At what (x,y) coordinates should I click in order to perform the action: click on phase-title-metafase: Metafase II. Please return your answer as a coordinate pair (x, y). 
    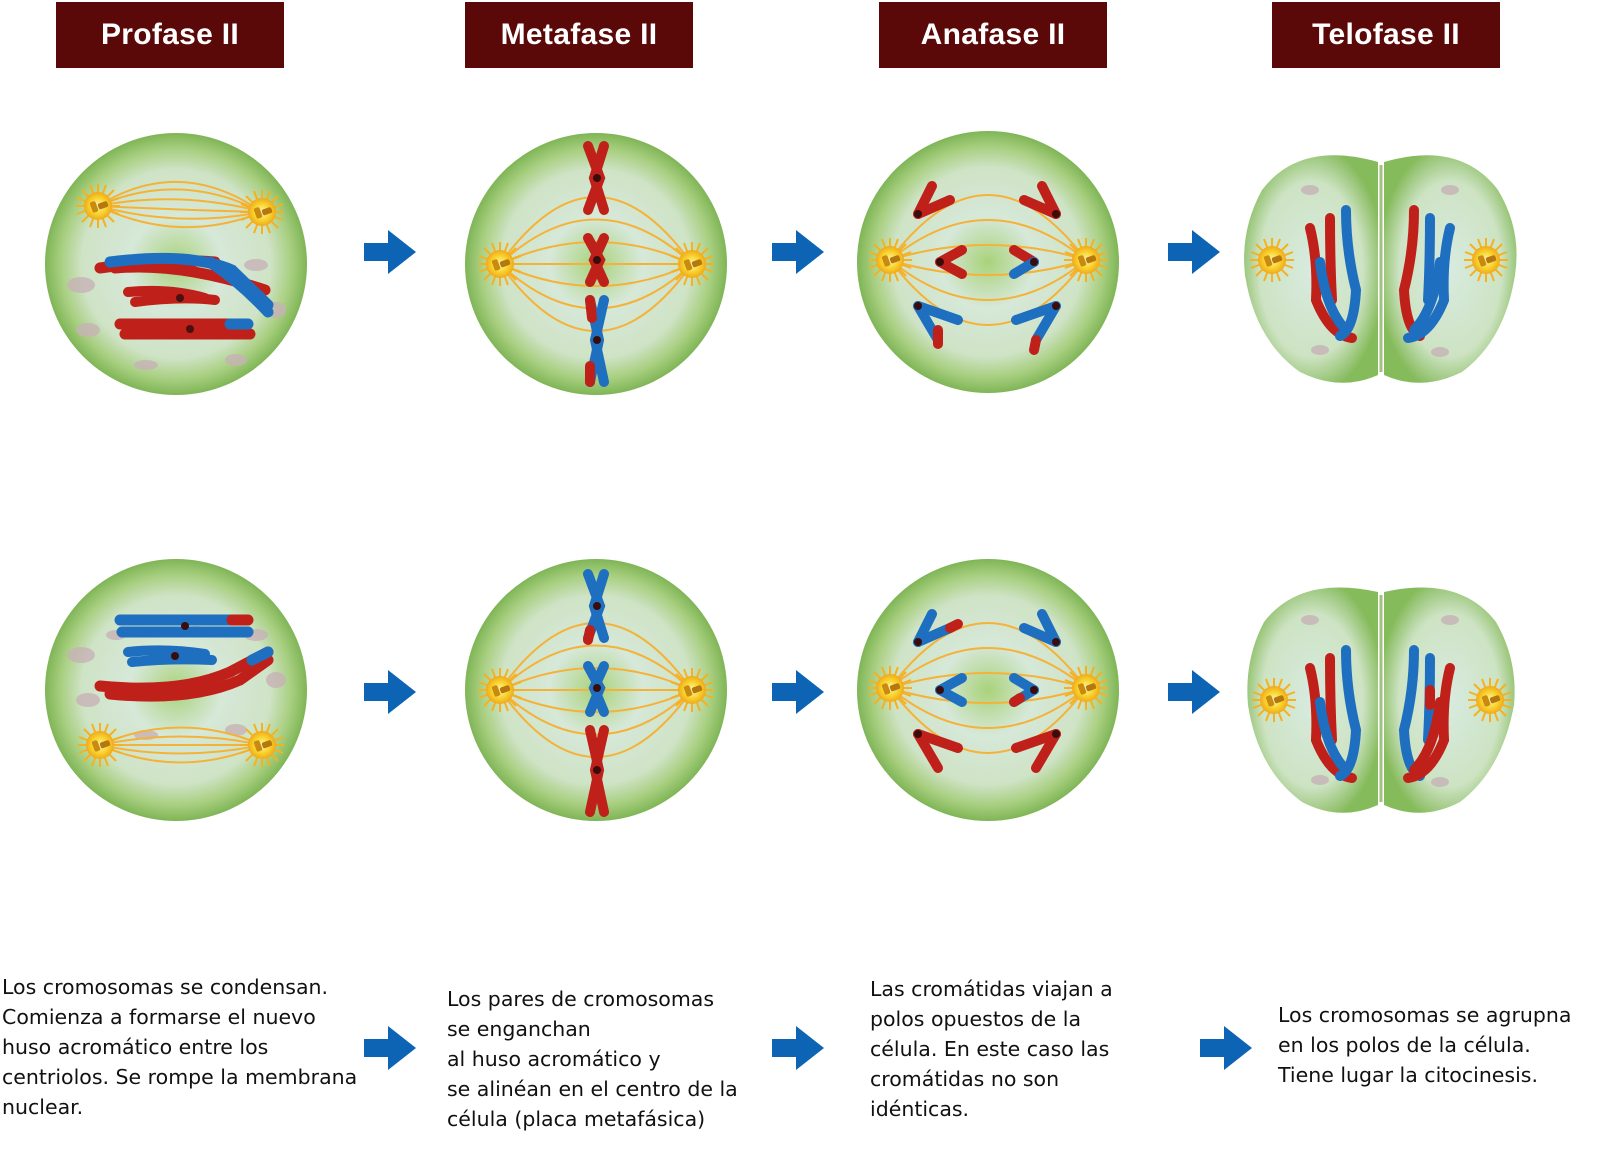
    Looking at the image, I should click on (579, 35).